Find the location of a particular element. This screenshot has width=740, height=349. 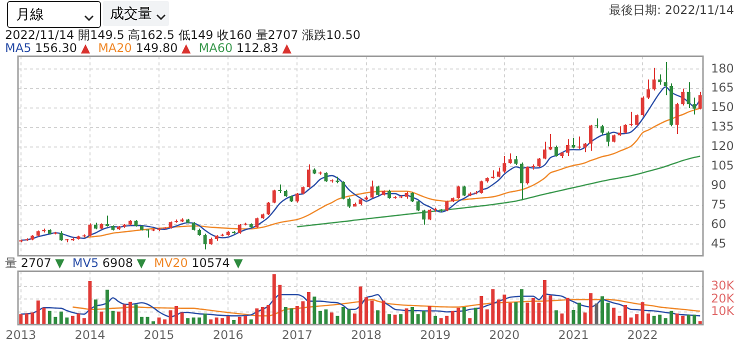

x-tick-label: 2020 is located at coordinates (504, 335).